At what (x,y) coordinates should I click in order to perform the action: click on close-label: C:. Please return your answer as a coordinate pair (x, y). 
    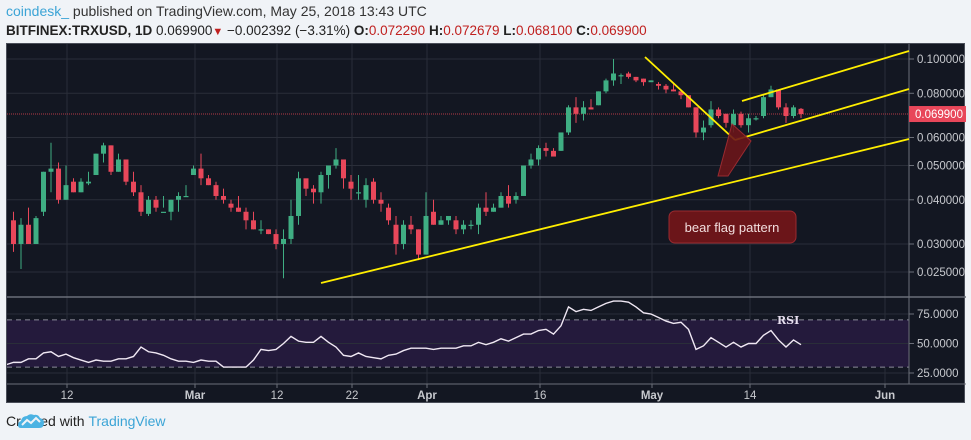
    Looking at the image, I should click on (583, 30).